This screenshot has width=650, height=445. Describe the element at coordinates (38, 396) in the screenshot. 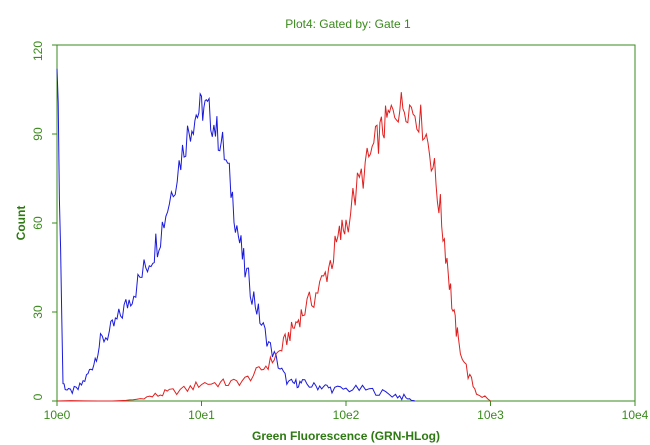

I see `y-tick-label: 0` at that location.